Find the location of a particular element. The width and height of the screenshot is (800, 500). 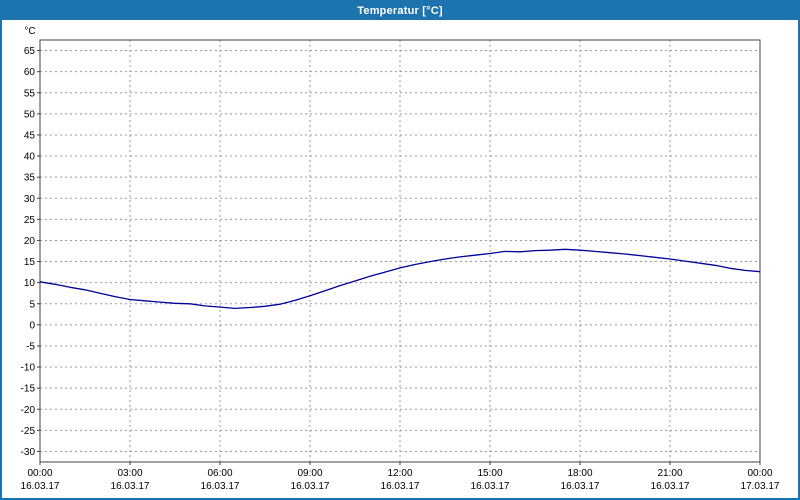

y-tick-label: 20 is located at coordinates (30, 241).